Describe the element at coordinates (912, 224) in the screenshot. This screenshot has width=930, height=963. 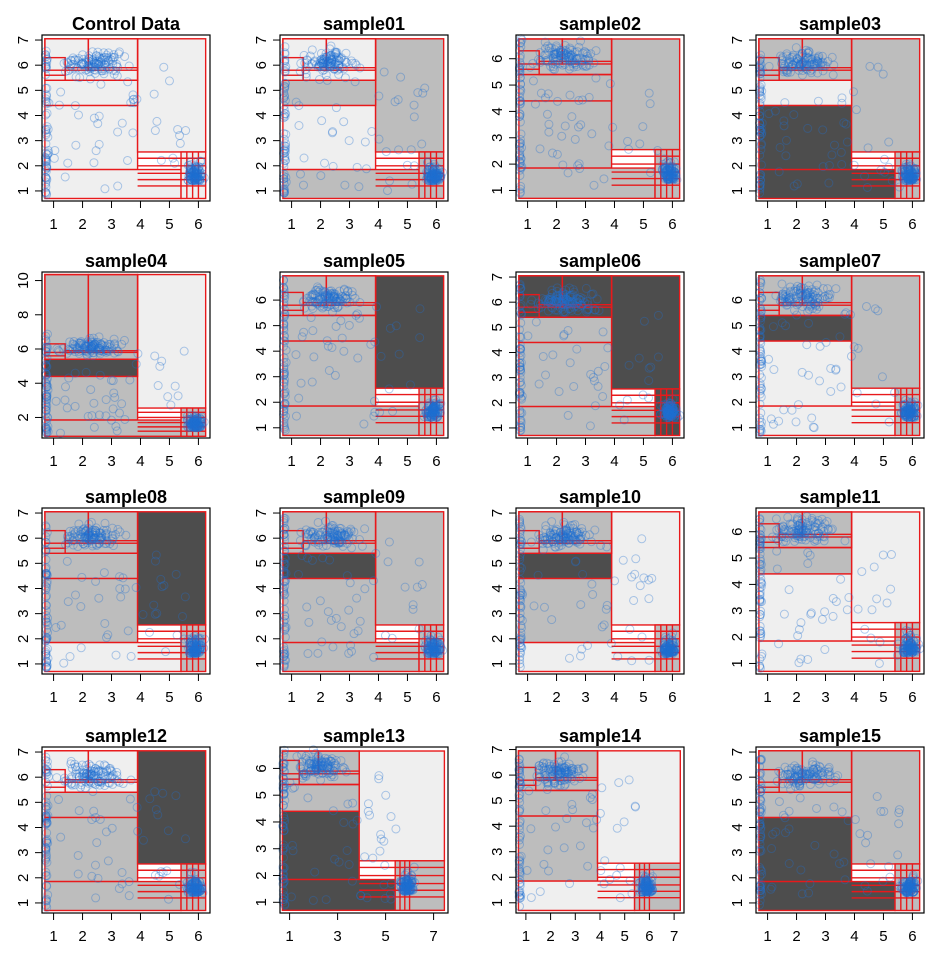
I see `x-tick-label: 6` at that location.